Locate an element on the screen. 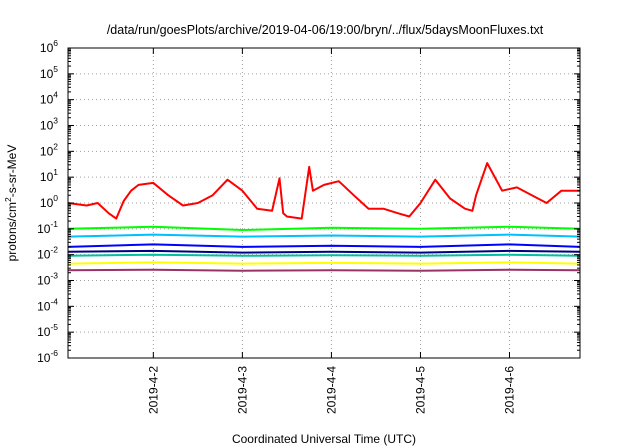  y-tick-label: 10⁶ is located at coordinates (49, 46).